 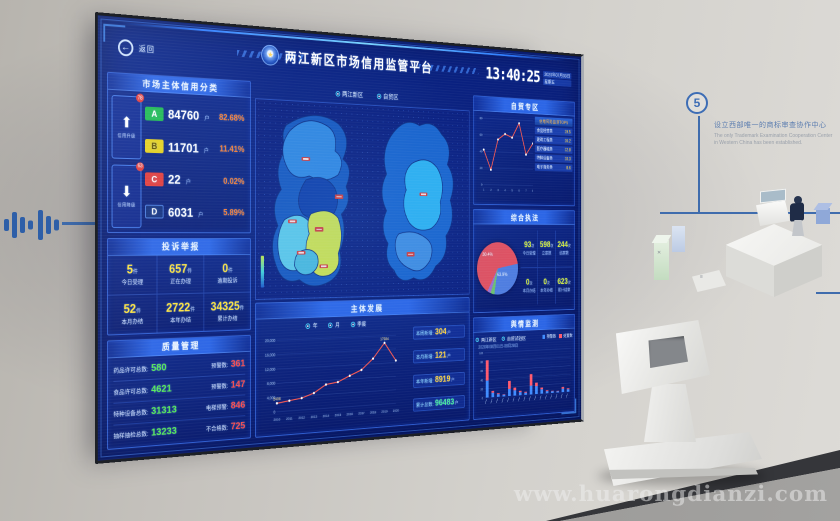 What do you see at coordinates (154, 179) in the screenshot?
I see `grade-c-badge: C` at bounding box center [154, 179].